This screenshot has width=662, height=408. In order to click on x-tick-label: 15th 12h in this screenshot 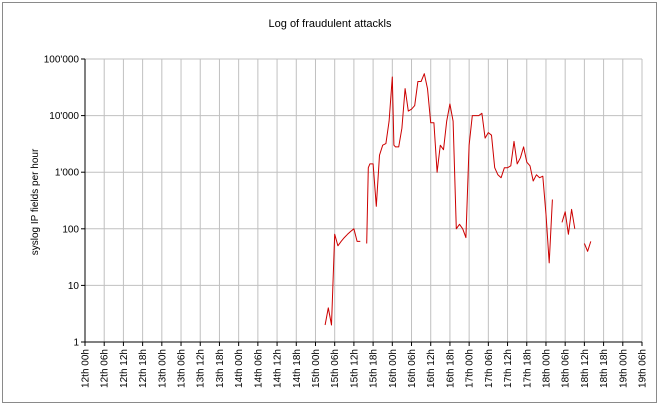, I will do `click(354, 368)`.